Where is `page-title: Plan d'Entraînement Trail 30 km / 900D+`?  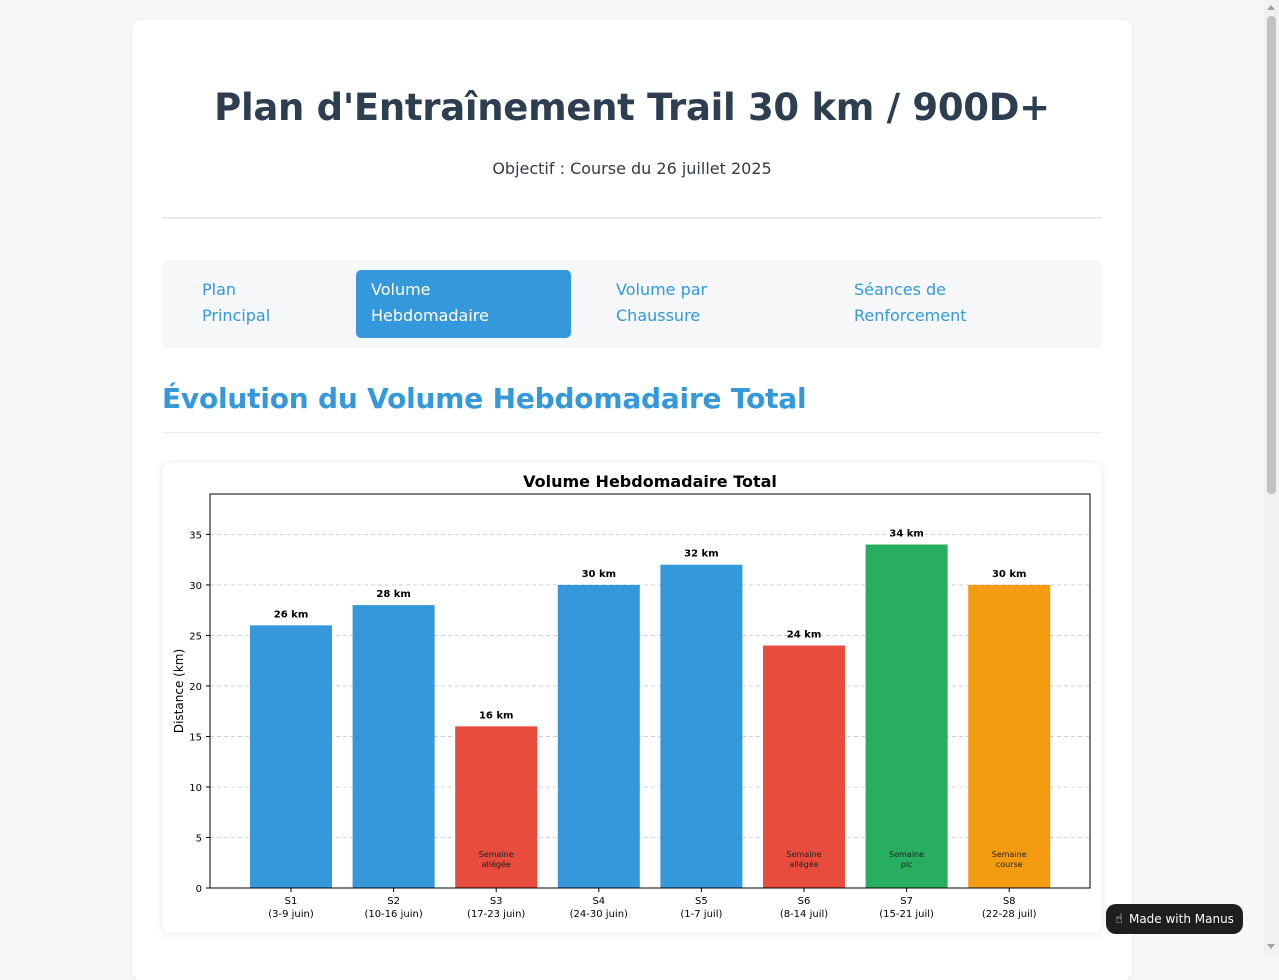 page-title: Plan d'Entraînement Trail 30 km / 900D+ is located at coordinates (632, 107).